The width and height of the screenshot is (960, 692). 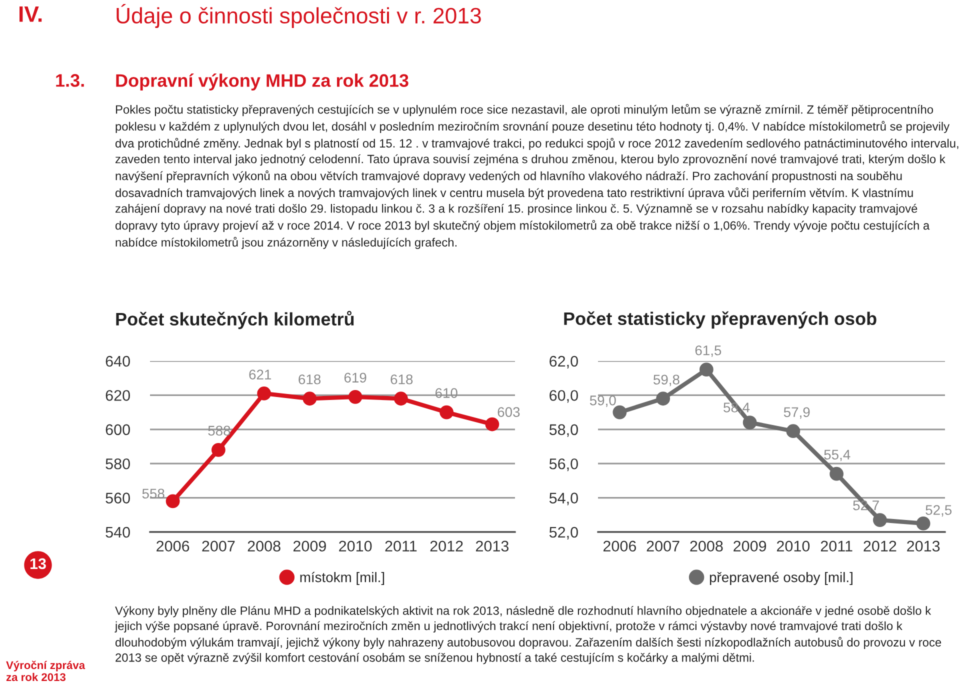 I want to click on data-label: 61,5, so click(x=708, y=351).